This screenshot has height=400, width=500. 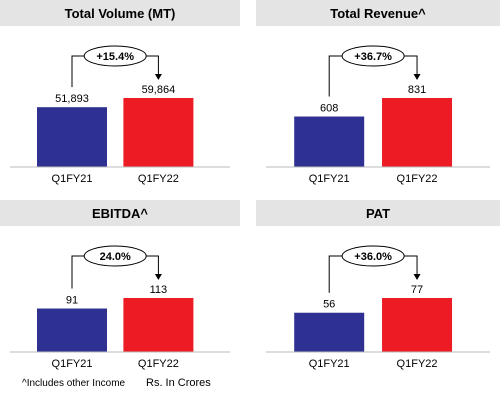 What do you see at coordinates (159, 90) in the screenshot?
I see `value-label: 59,864` at bounding box center [159, 90].